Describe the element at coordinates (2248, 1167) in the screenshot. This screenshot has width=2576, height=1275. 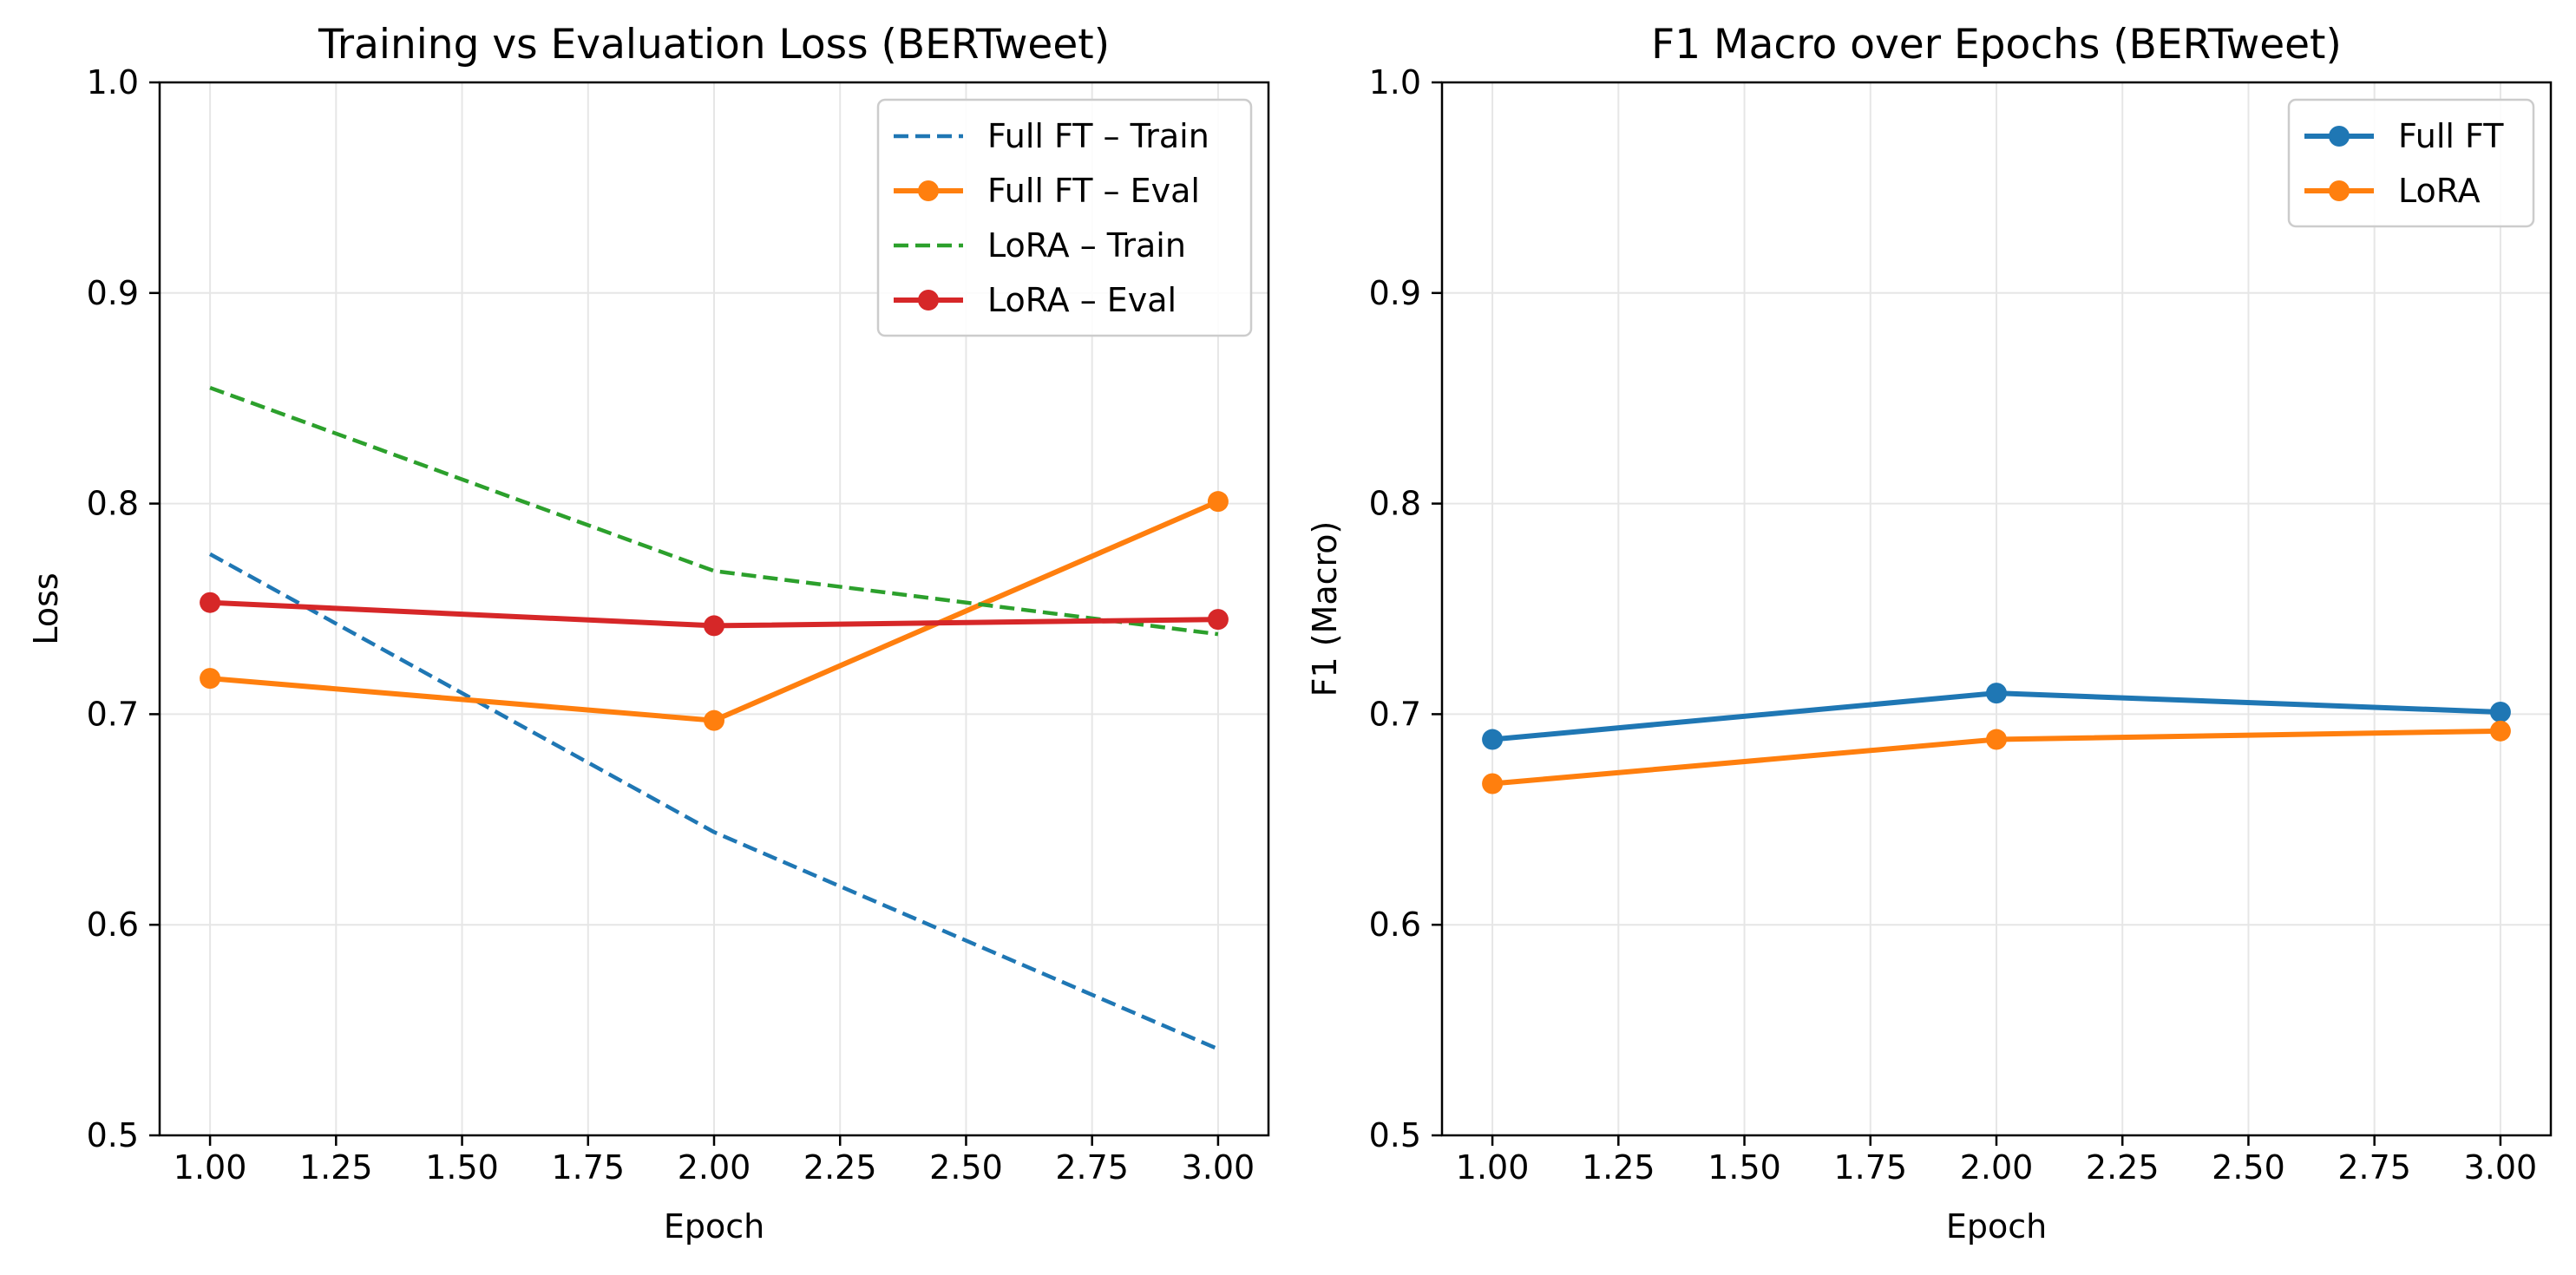
I see `f1-x-tick-label: 2.50` at that location.